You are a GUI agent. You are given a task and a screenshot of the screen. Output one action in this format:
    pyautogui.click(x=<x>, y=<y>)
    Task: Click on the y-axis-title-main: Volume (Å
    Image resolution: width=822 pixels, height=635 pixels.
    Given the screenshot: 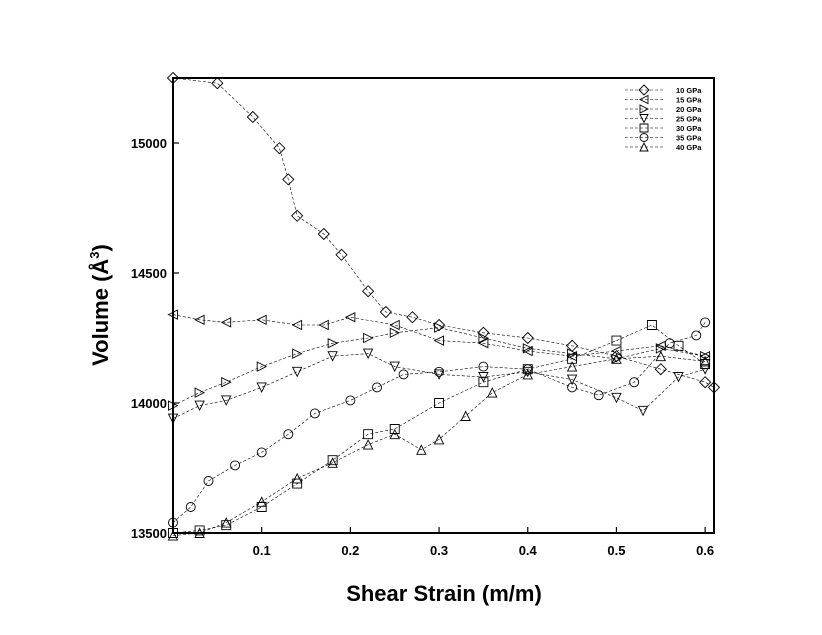 What is the action you would take?
    pyautogui.click(x=100, y=312)
    